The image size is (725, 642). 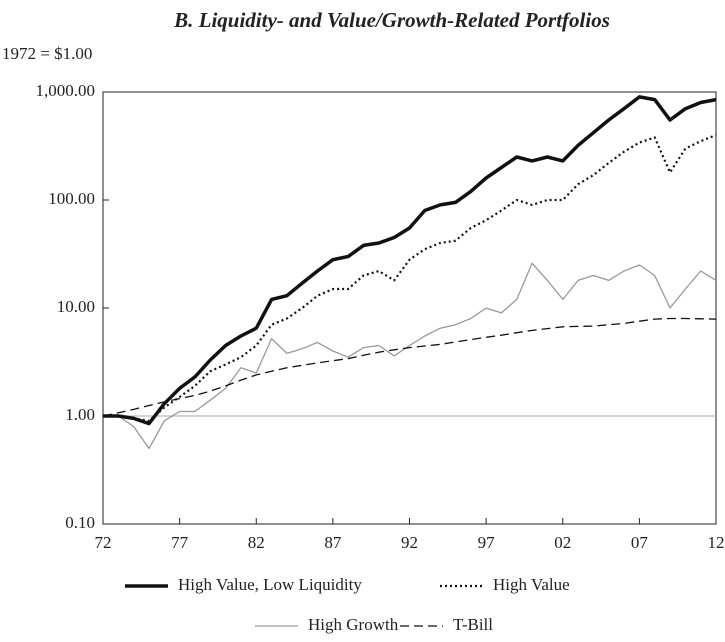 What do you see at coordinates (473, 624) in the screenshot?
I see `legend-label: T-Bill` at bounding box center [473, 624].